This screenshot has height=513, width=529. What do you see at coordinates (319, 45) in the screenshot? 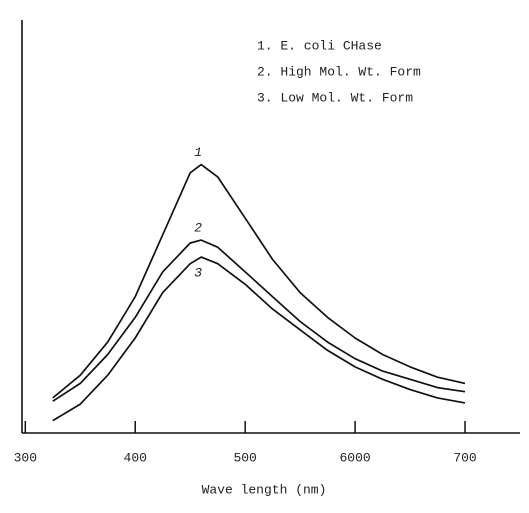
I see `legend-entry: 1. E. coli CHase` at bounding box center [319, 45].